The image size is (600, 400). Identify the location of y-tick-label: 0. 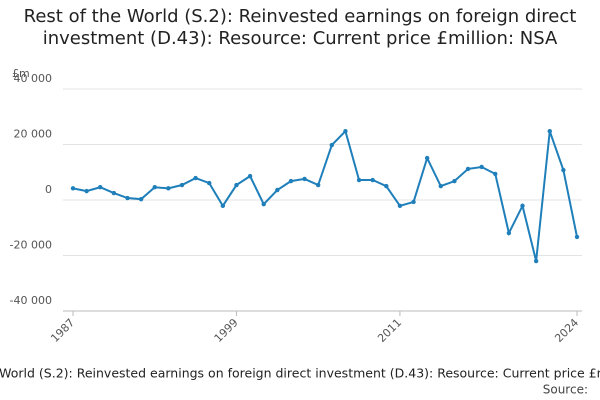
(48, 189).